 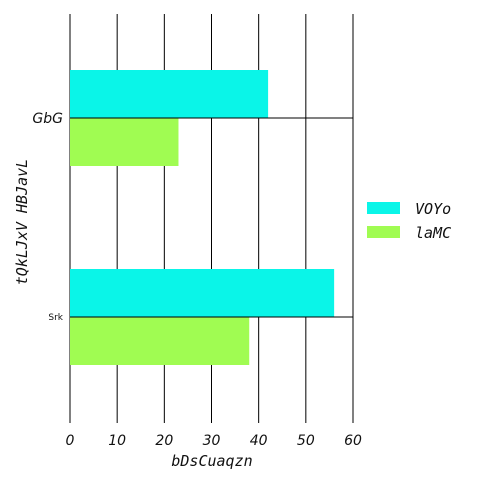 I want to click on x-tick-label-2: 20, so click(x=164, y=441).